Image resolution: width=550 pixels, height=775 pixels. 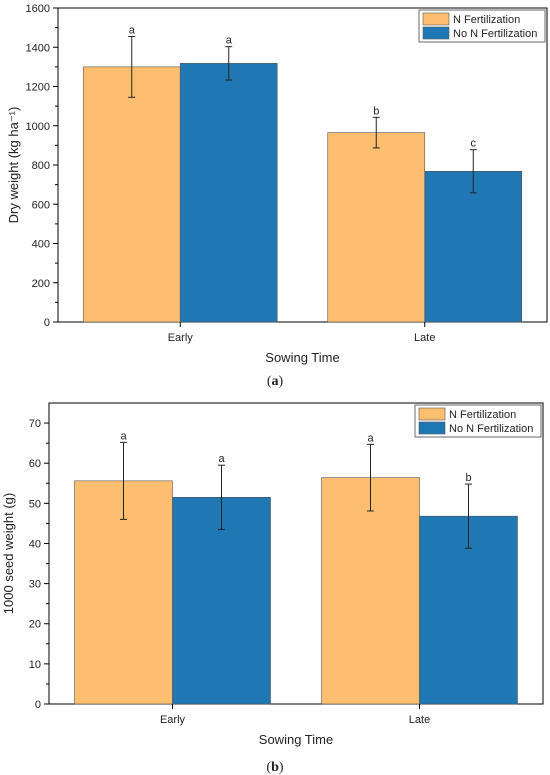 I want to click on y-axis-title: Dry weight (kg ha⁻¹), so click(x=13, y=165).